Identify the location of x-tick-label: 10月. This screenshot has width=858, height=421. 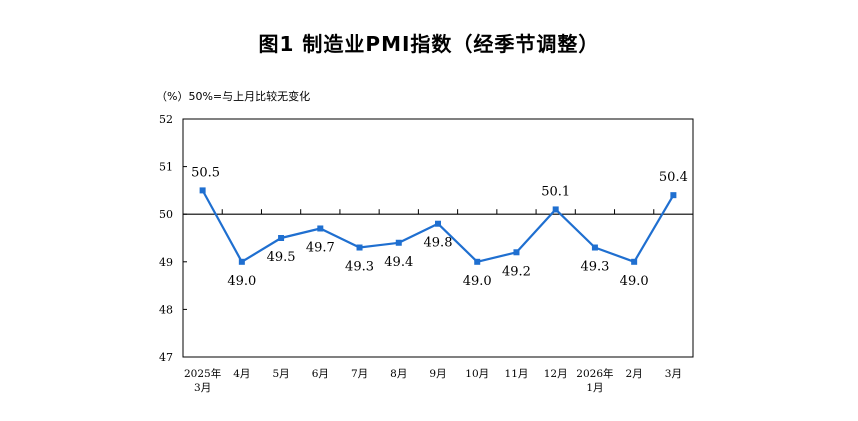
(477, 374).